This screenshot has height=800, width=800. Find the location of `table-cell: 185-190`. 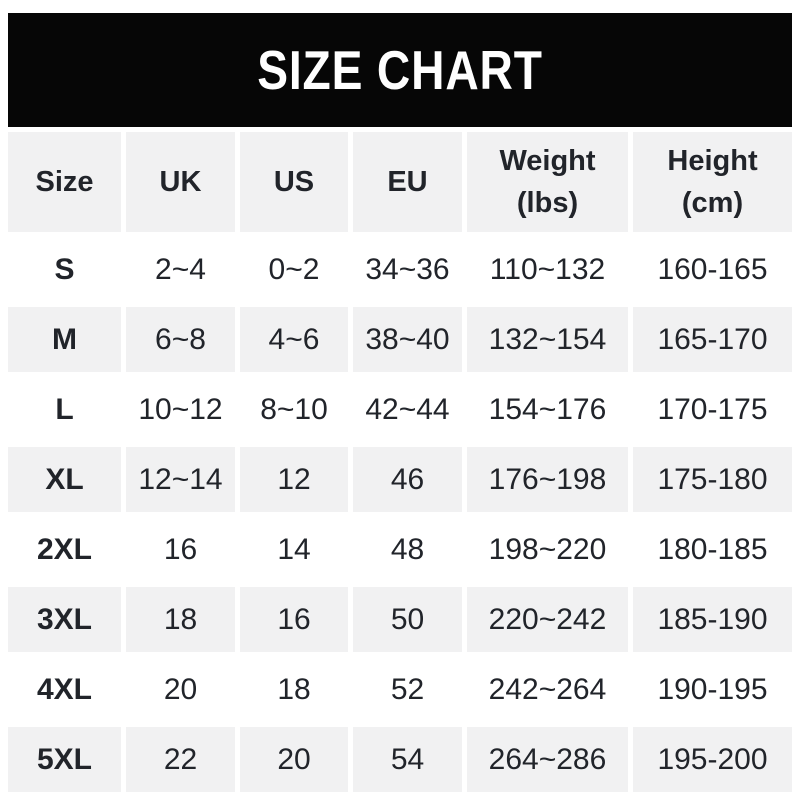

table-cell: 185-190 is located at coordinates (712, 619).